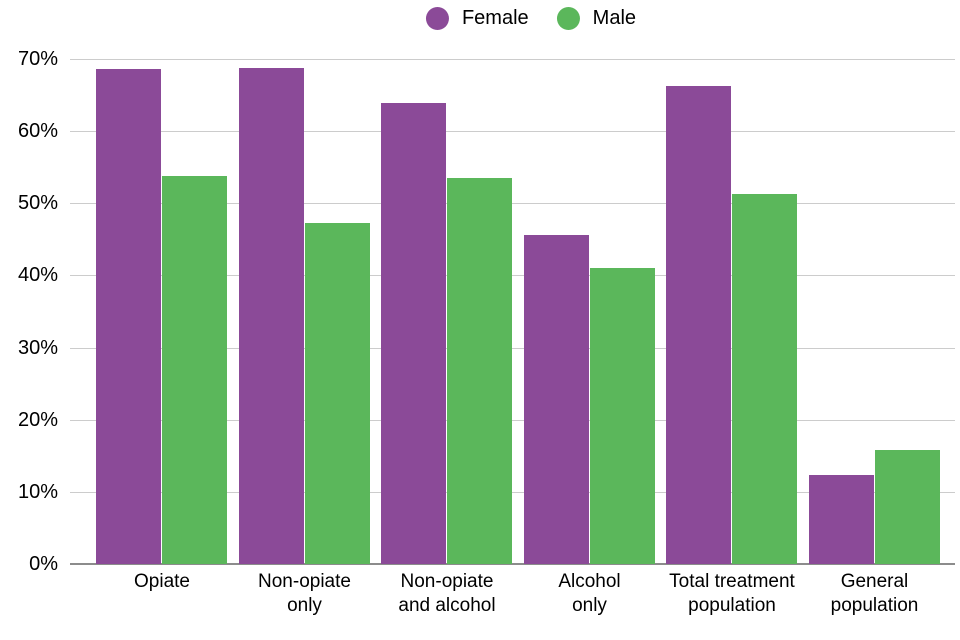  Describe the element at coordinates (447, 605) in the screenshot. I see `x-tick-label-line: and alcohol` at that location.